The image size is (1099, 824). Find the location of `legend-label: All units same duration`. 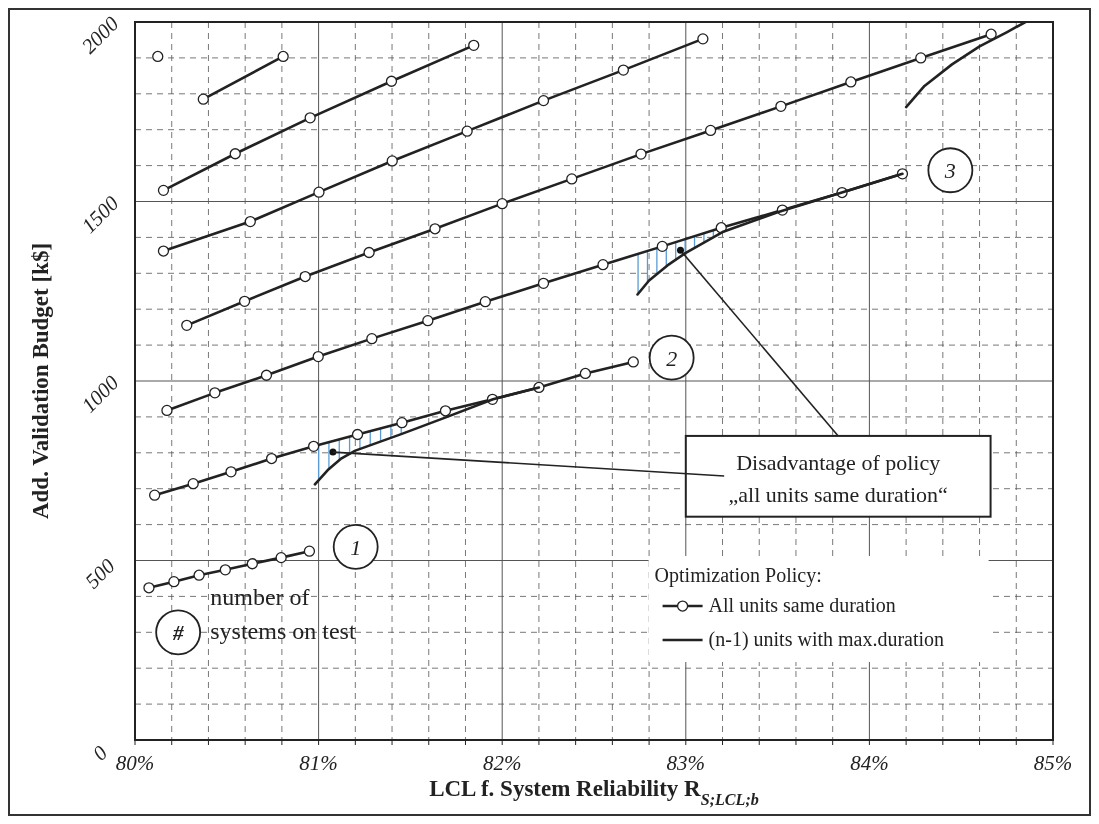

legend-label: All units same duration is located at coordinates (802, 605).